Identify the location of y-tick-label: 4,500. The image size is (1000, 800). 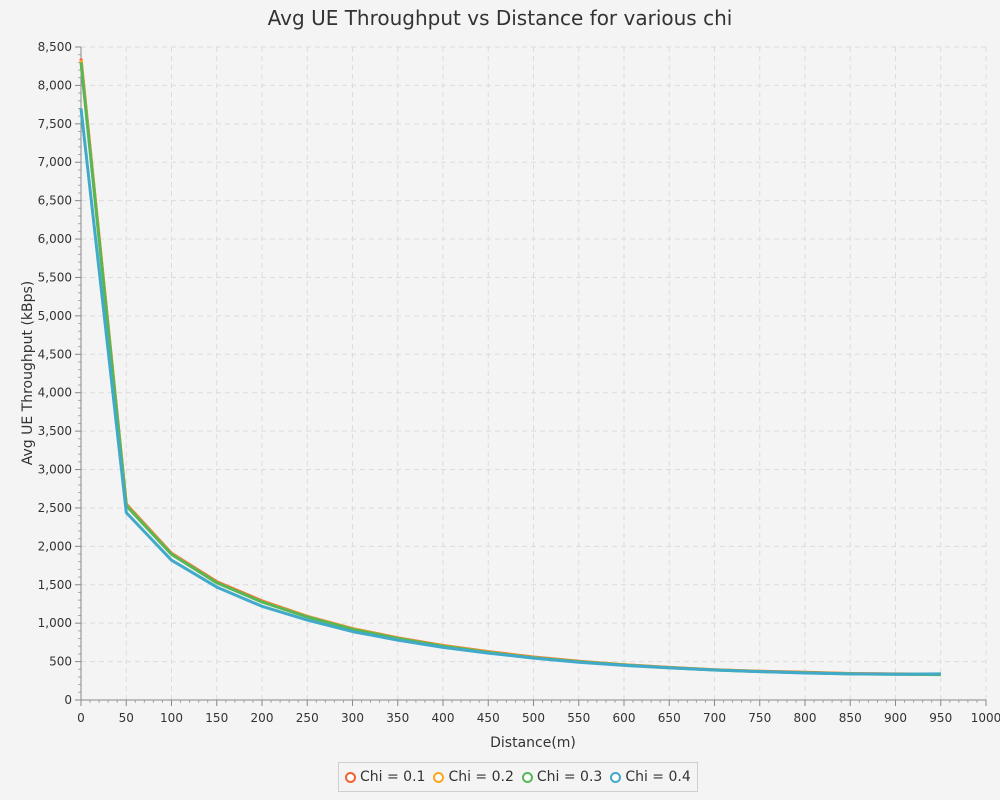
(55, 354).